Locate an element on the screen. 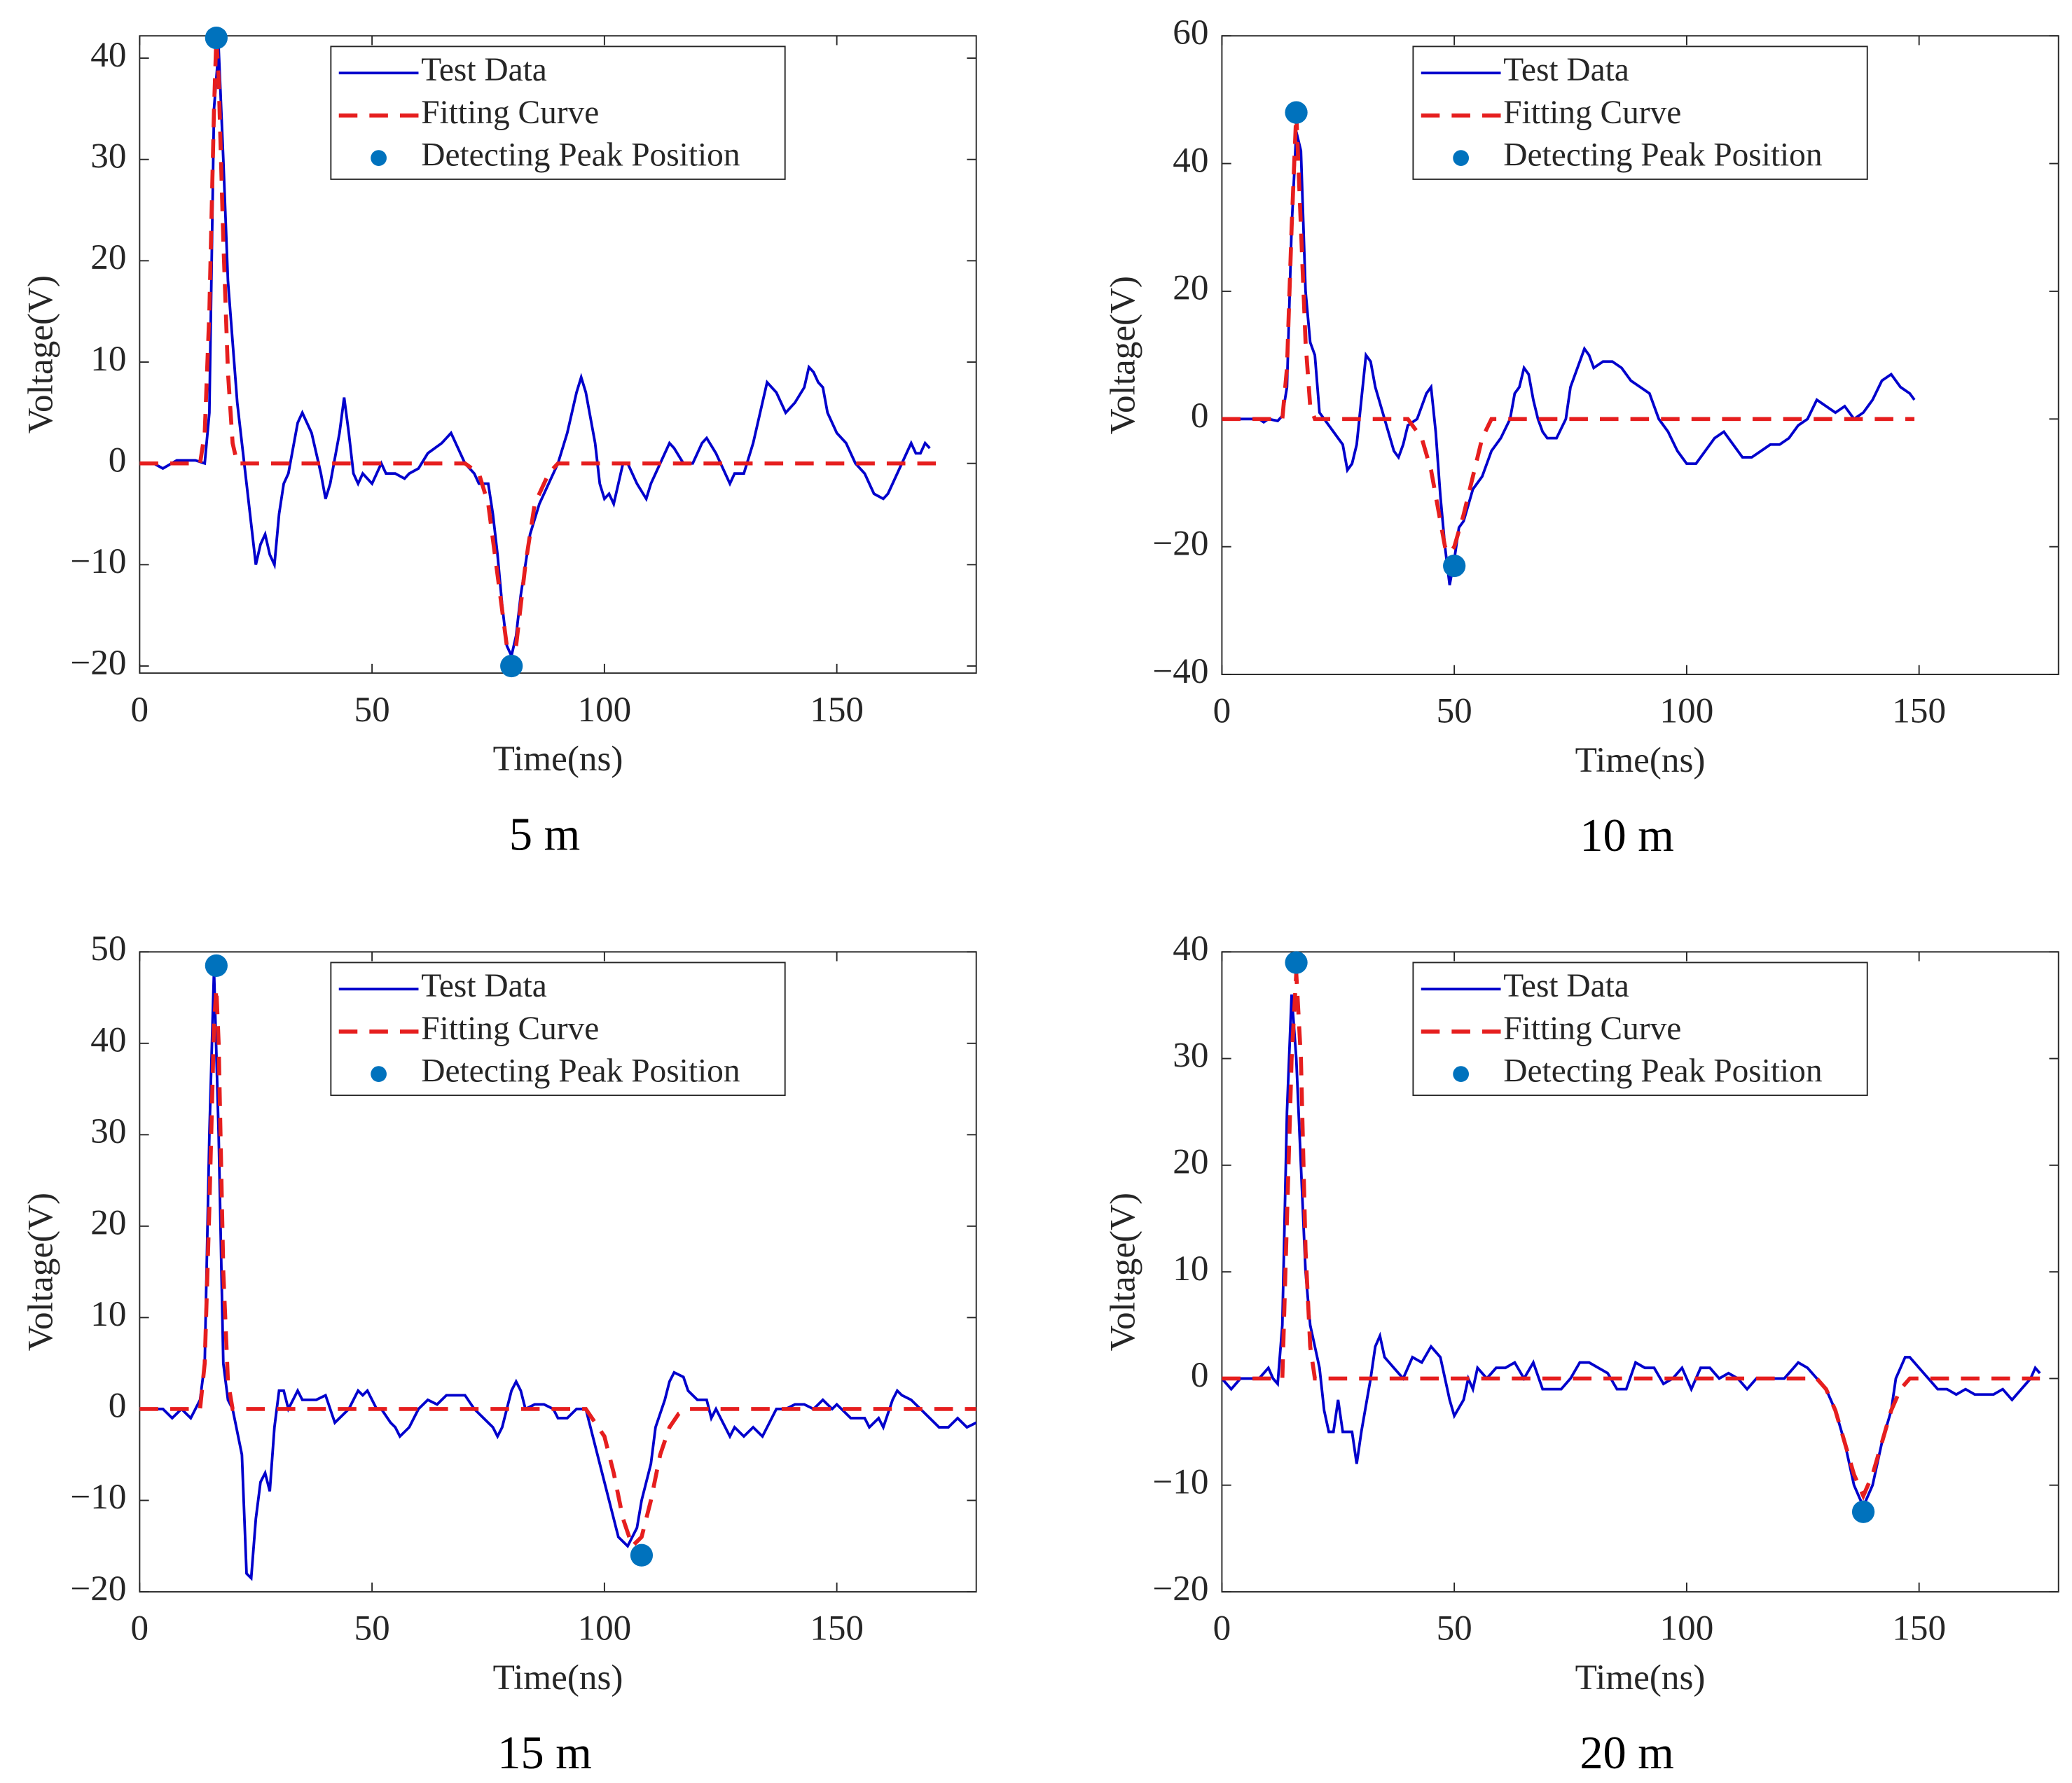  caption: 10 m is located at coordinates (1627, 835).